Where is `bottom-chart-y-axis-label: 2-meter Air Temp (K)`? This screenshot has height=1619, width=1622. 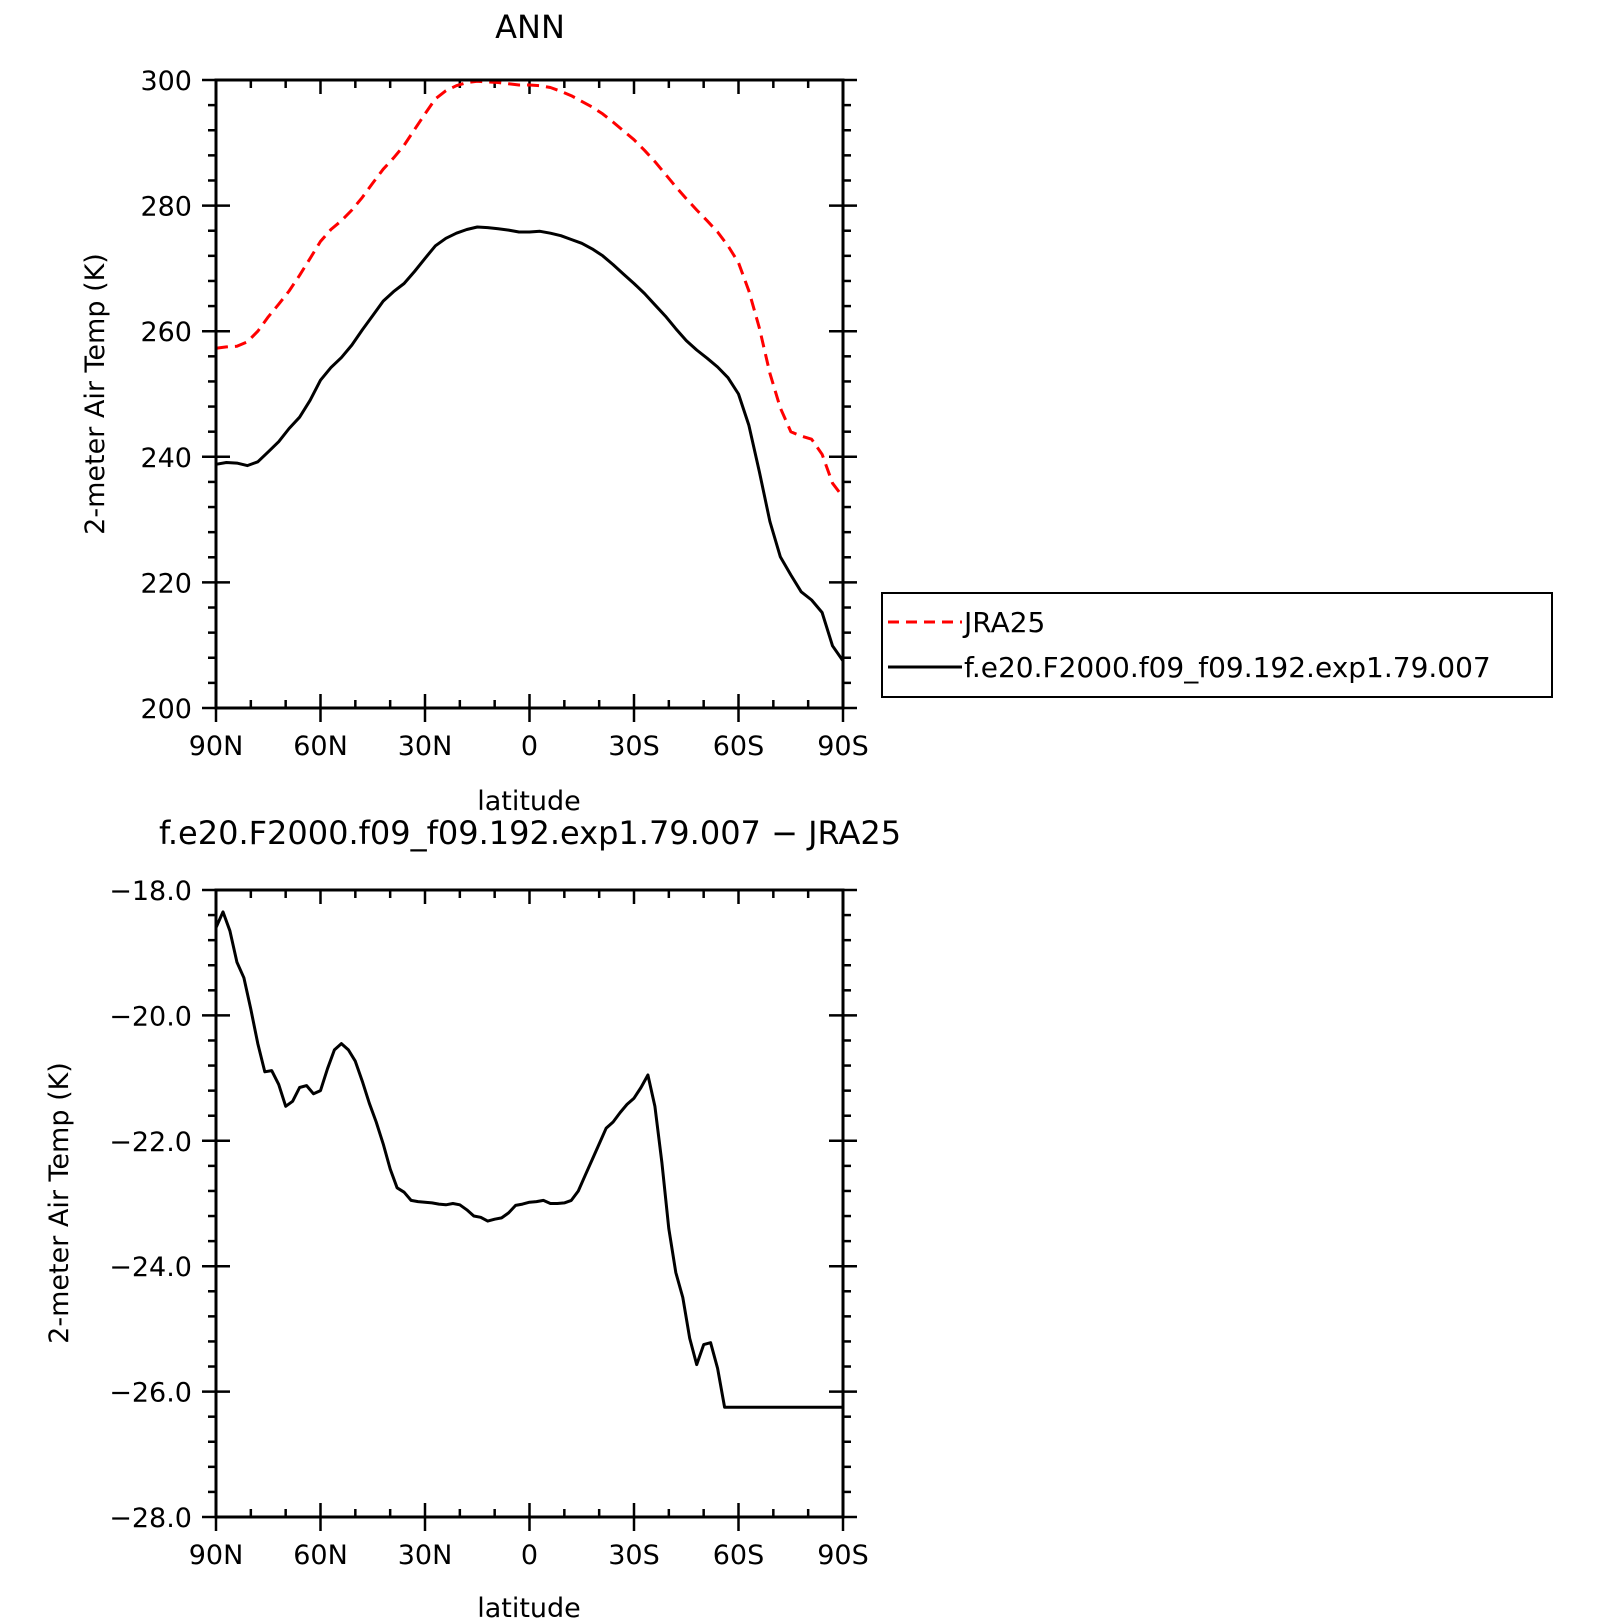 bottom-chart-y-axis-label: 2-meter Air Temp (K) is located at coordinates (59, 1203).